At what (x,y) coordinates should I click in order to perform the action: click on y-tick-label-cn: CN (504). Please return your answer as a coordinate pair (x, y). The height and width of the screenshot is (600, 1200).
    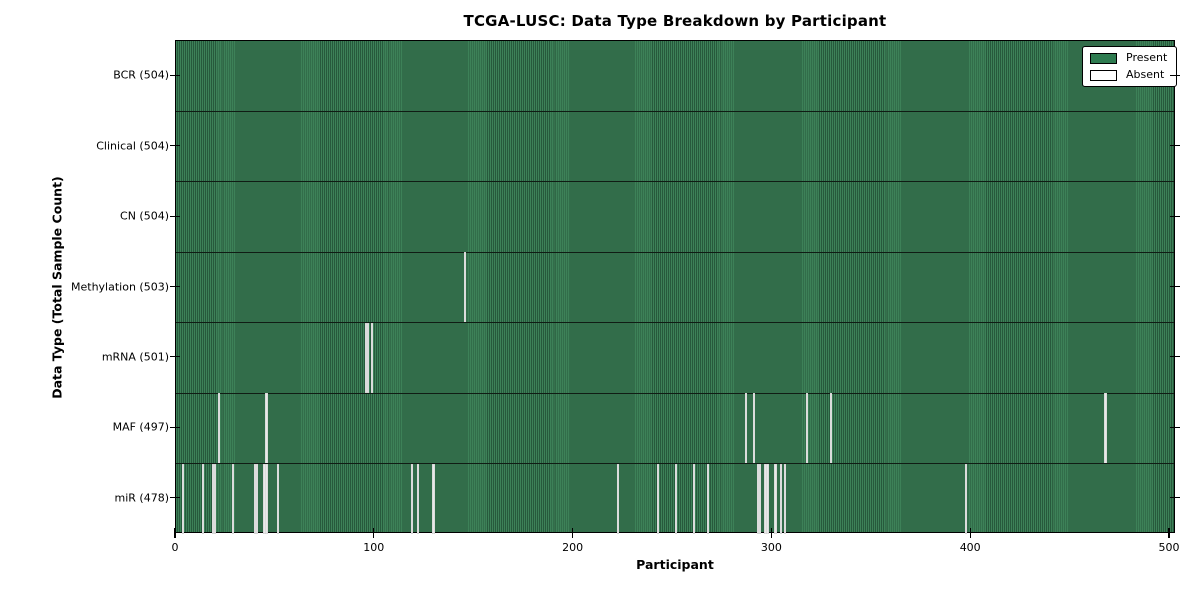
    Looking at the image, I should click on (144, 216).